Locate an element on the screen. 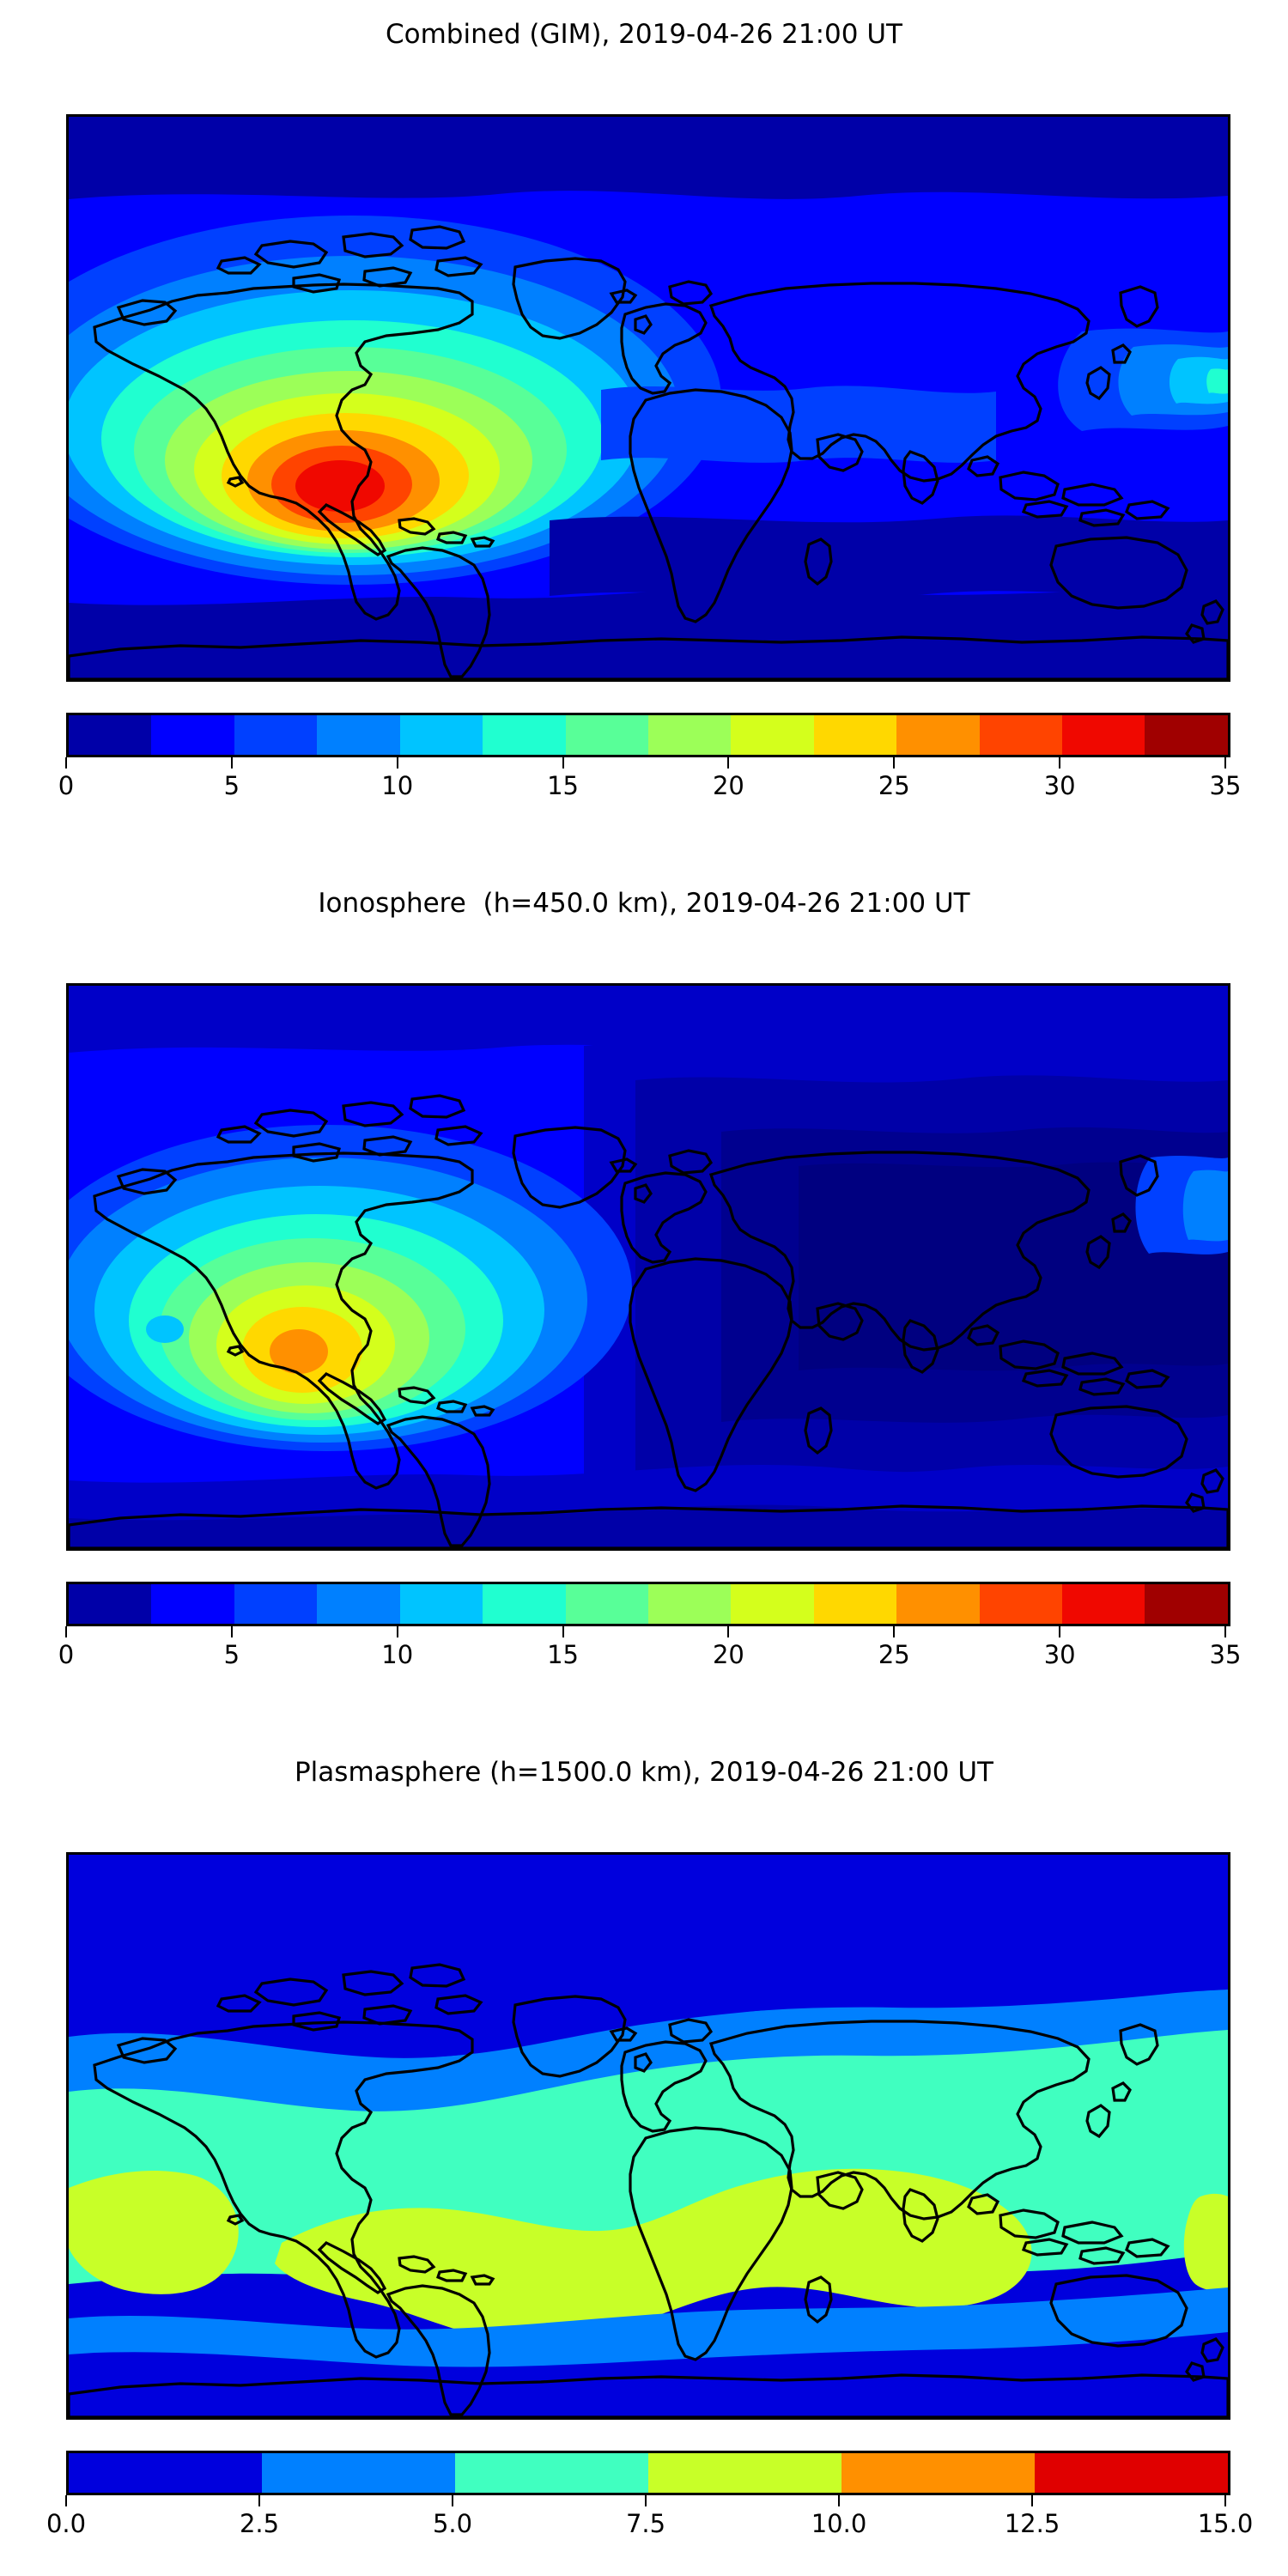 The image size is (1288, 2576). colorbar-labels-ionosphere: 0 5 10 15 20 25 30 35 is located at coordinates (650, 1656).